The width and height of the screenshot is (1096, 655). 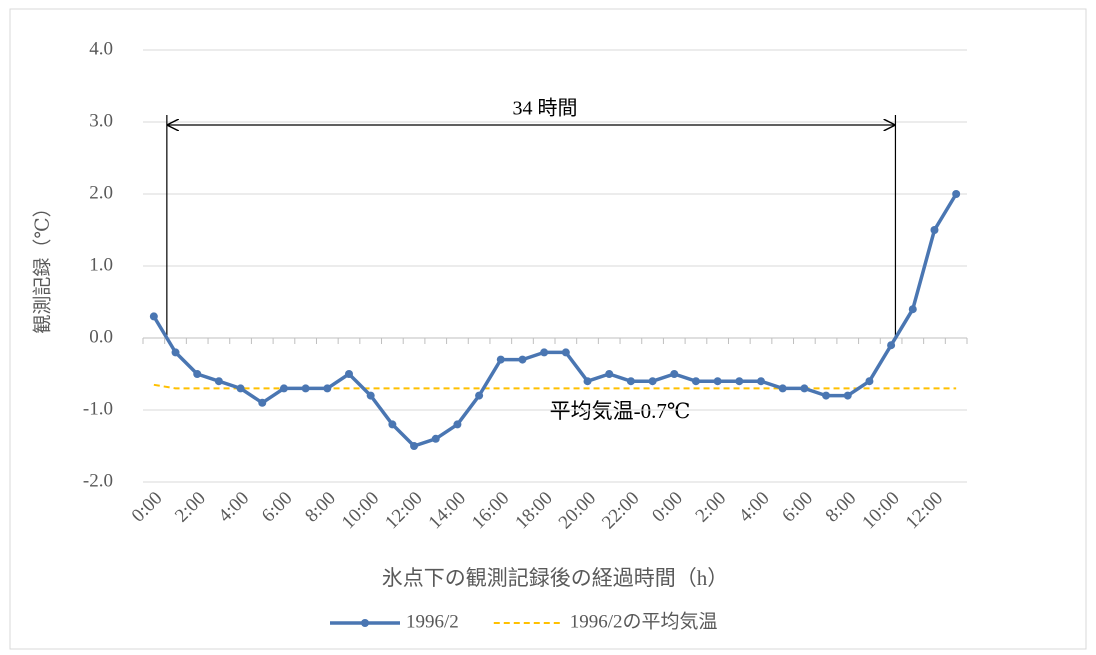 I want to click on y-tick-label: 4.0, so click(x=101, y=48).